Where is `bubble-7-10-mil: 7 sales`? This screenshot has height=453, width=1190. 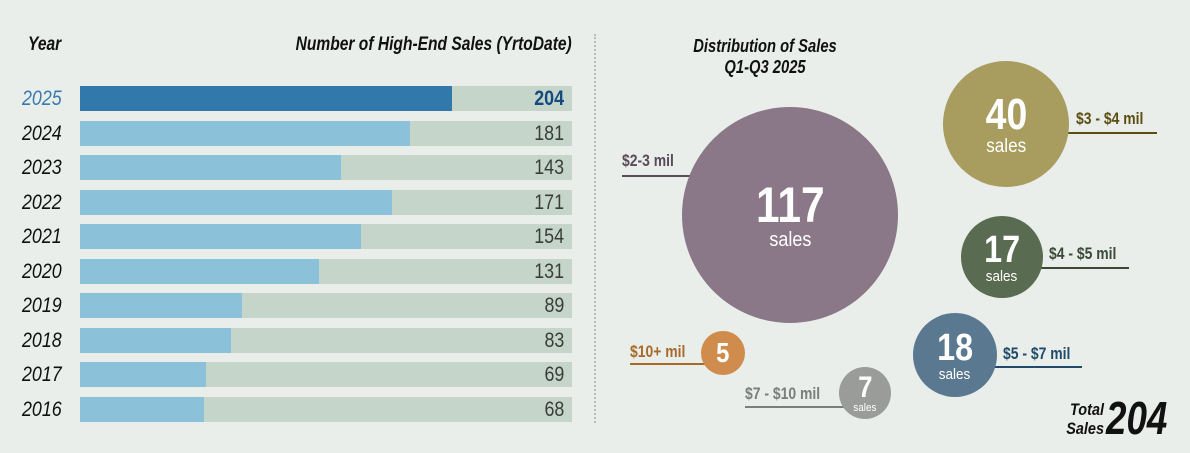
bubble-7-10-mil: 7 sales is located at coordinates (865, 393).